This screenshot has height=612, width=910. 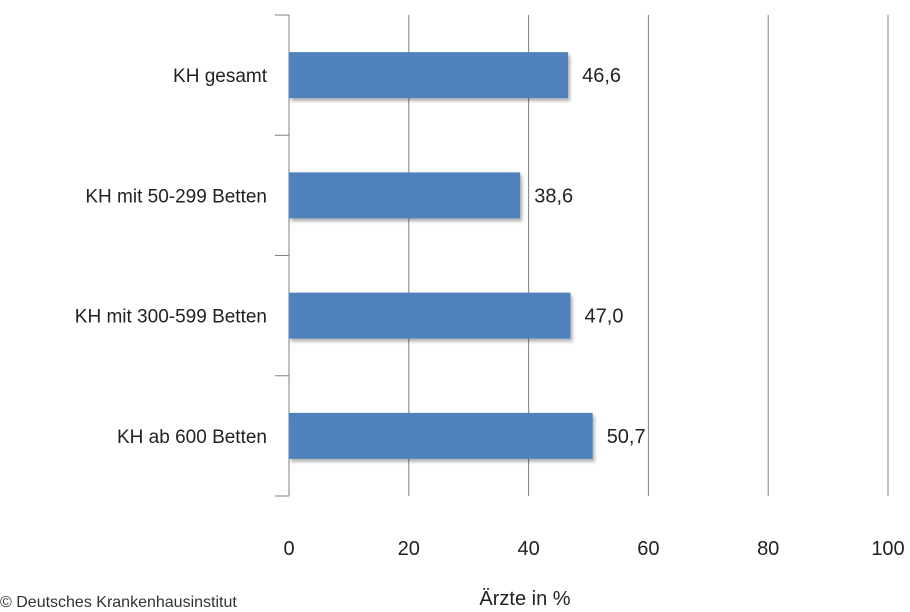 I want to click on x-tick-label: 80, so click(x=768, y=549).